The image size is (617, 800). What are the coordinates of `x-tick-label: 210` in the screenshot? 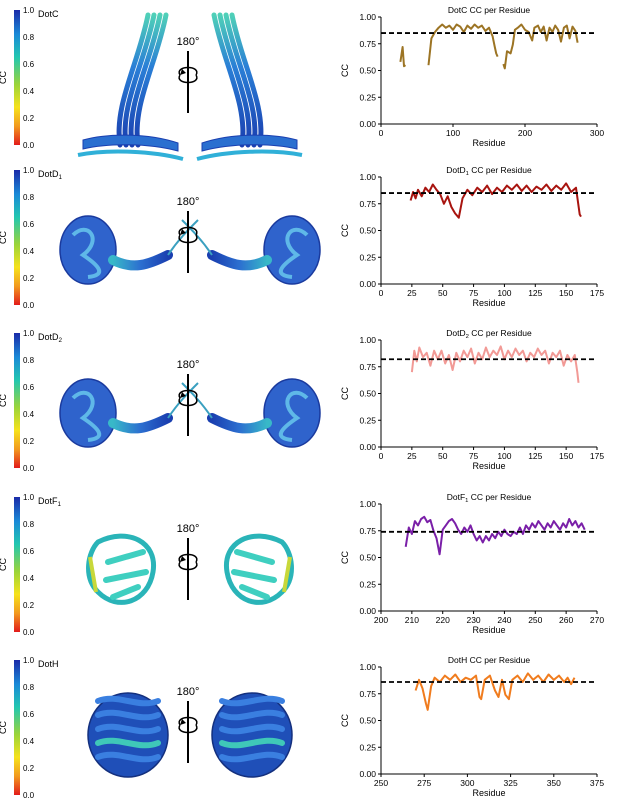 It's located at (412, 620).